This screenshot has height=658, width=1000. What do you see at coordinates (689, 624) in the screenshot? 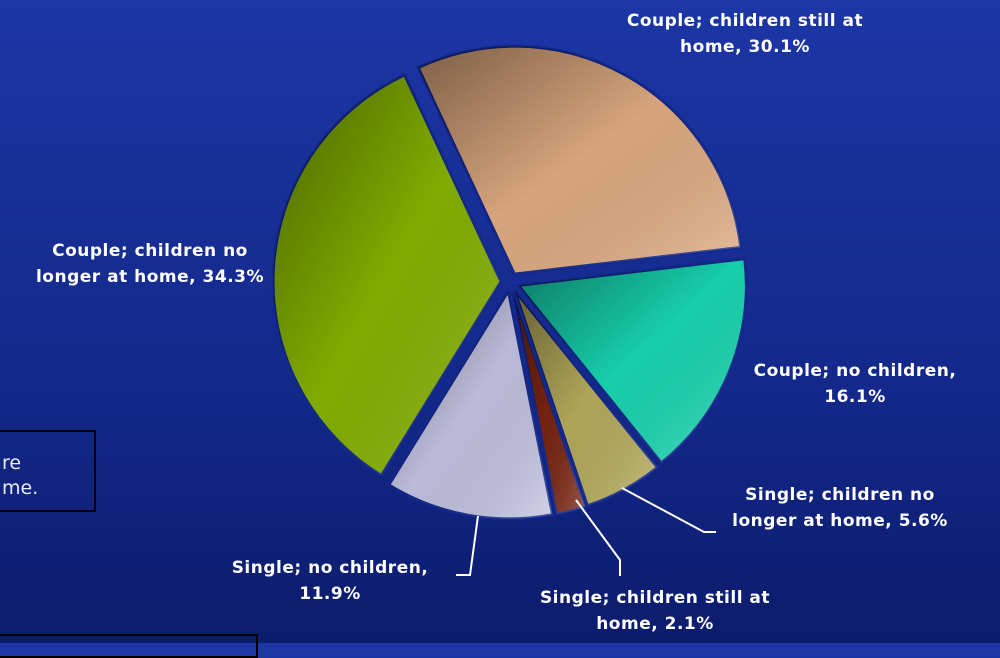
I see `label-value: 2.1%` at bounding box center [689, 624].